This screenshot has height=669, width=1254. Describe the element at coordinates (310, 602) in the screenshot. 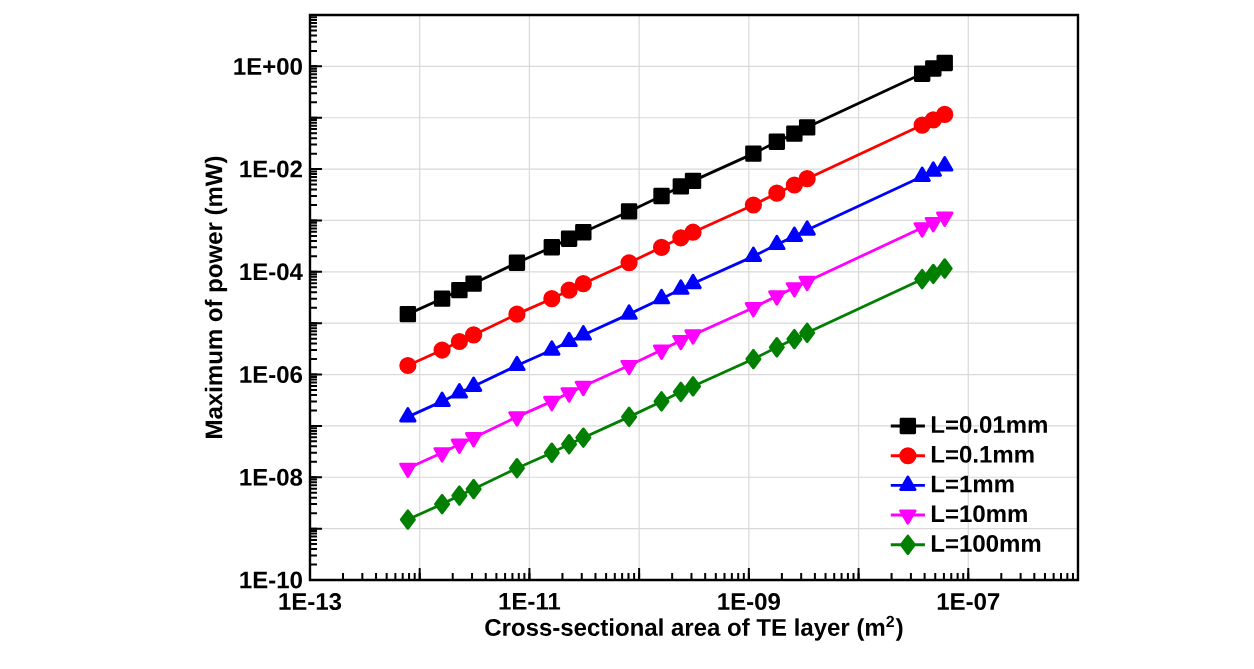

I see `x-tick-label: 1E-13` at that location.